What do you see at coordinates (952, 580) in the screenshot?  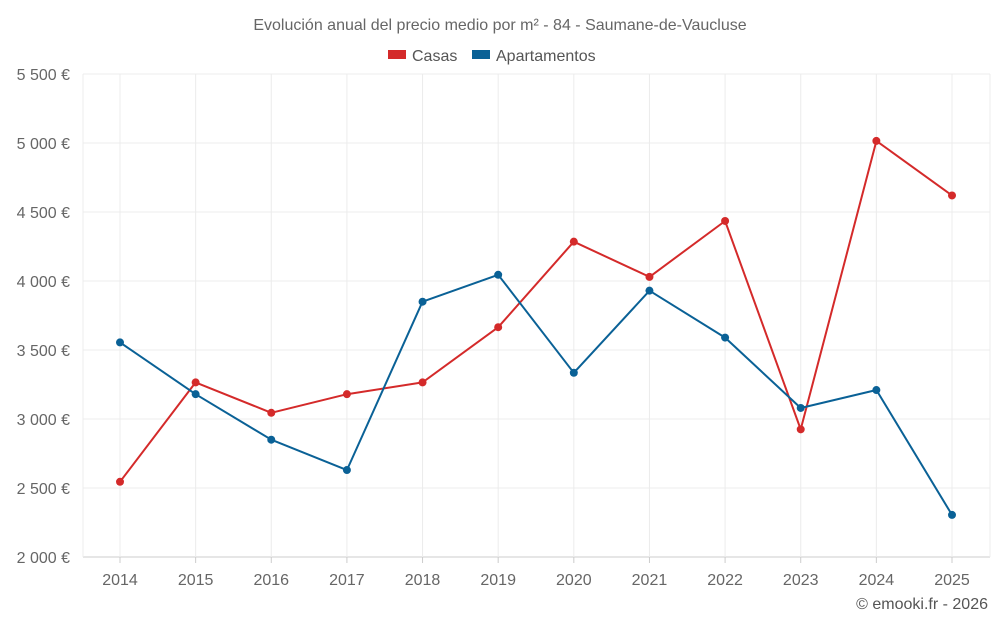 I see `x-tick-label: 2025` at bounding box center [952, 580].